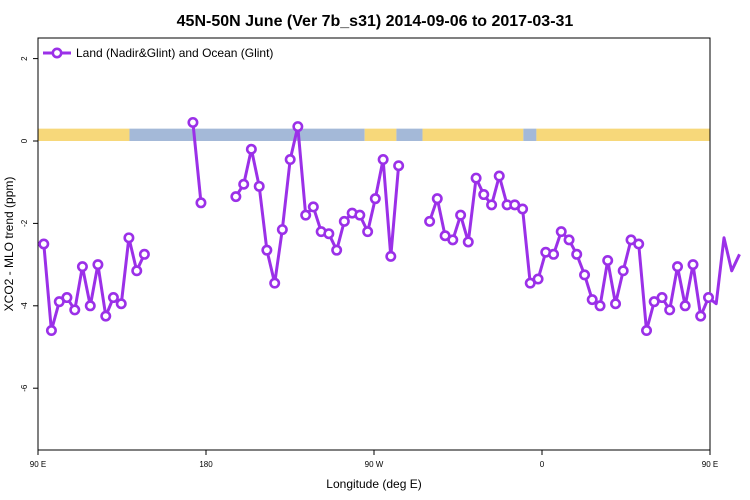  What do you see at coordinates (24, 388) in the screenshot?
I see `y-tick-label: -6` at bounding box center [24, 388].